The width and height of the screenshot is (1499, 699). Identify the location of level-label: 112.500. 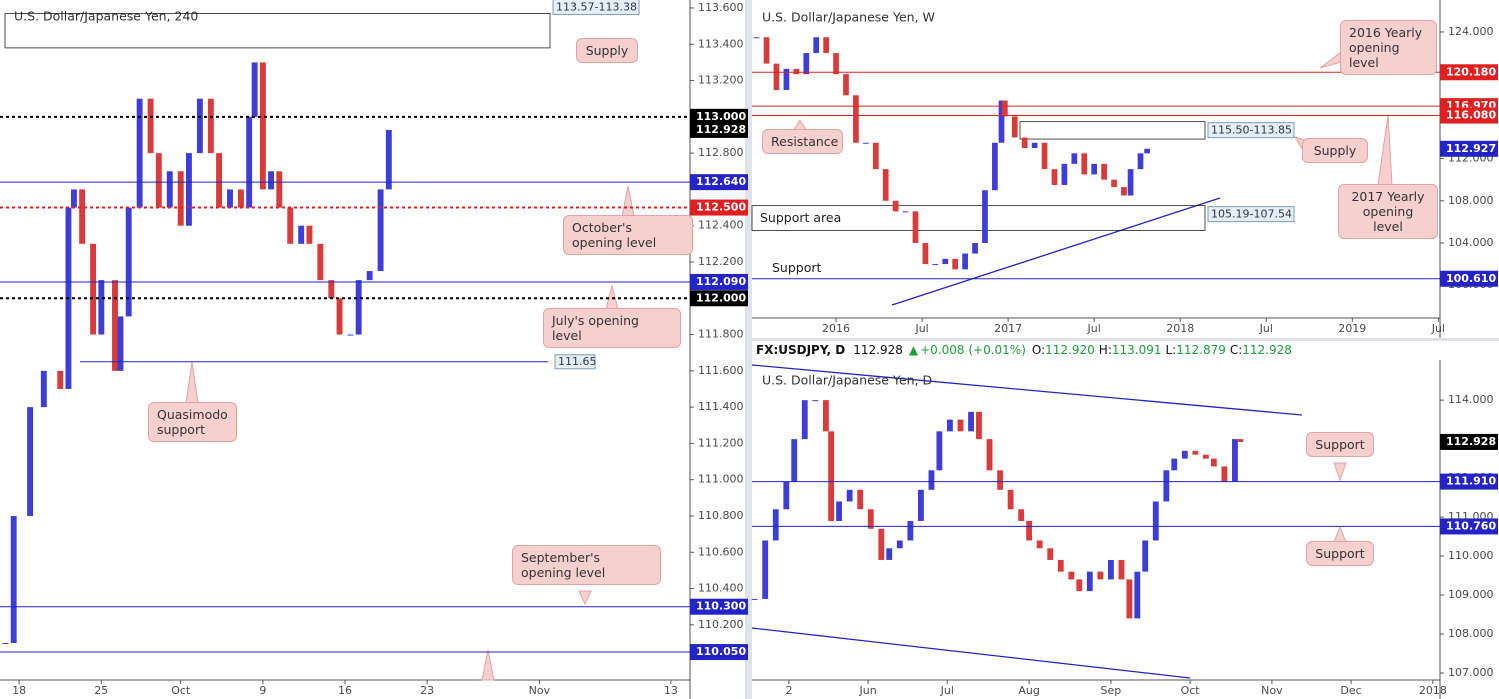
(721, 207).